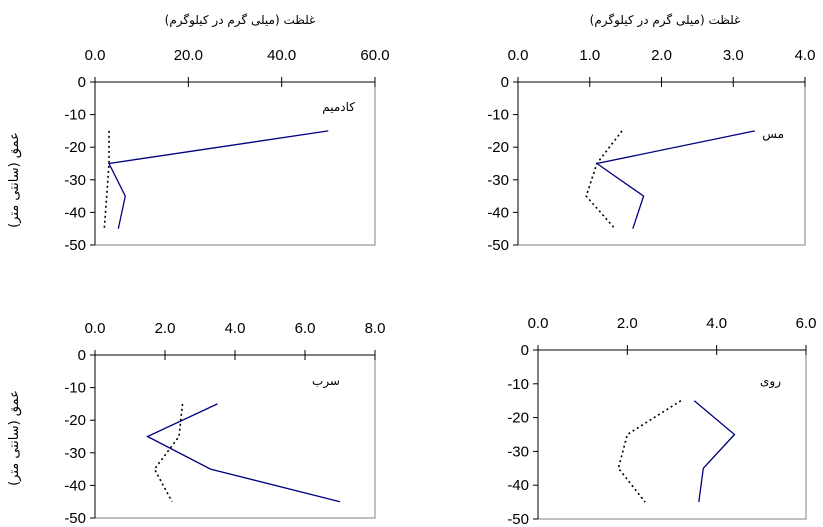 The width and height of the screenshot is (823, 527). Describe the element at coordinates (75, 212) in the screenshot. I see `cadmium-y-tick-label: -40` at that location.